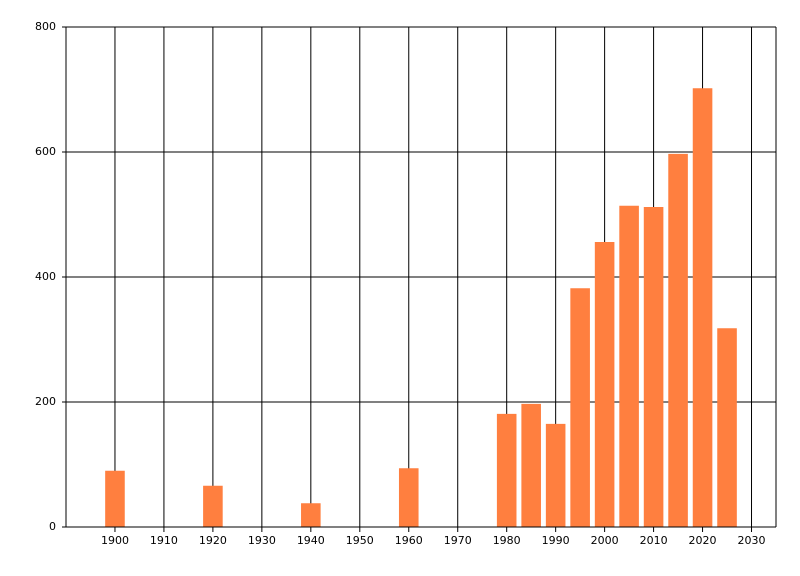 Image resolution: width=800 pixels, height=576 pixels. I want to click on x-tick-label: 2000, so click(605, 540).